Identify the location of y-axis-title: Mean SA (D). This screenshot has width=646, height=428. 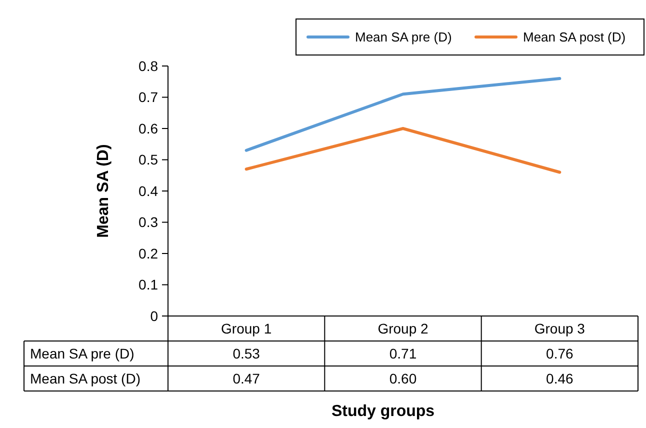
(103, 191).